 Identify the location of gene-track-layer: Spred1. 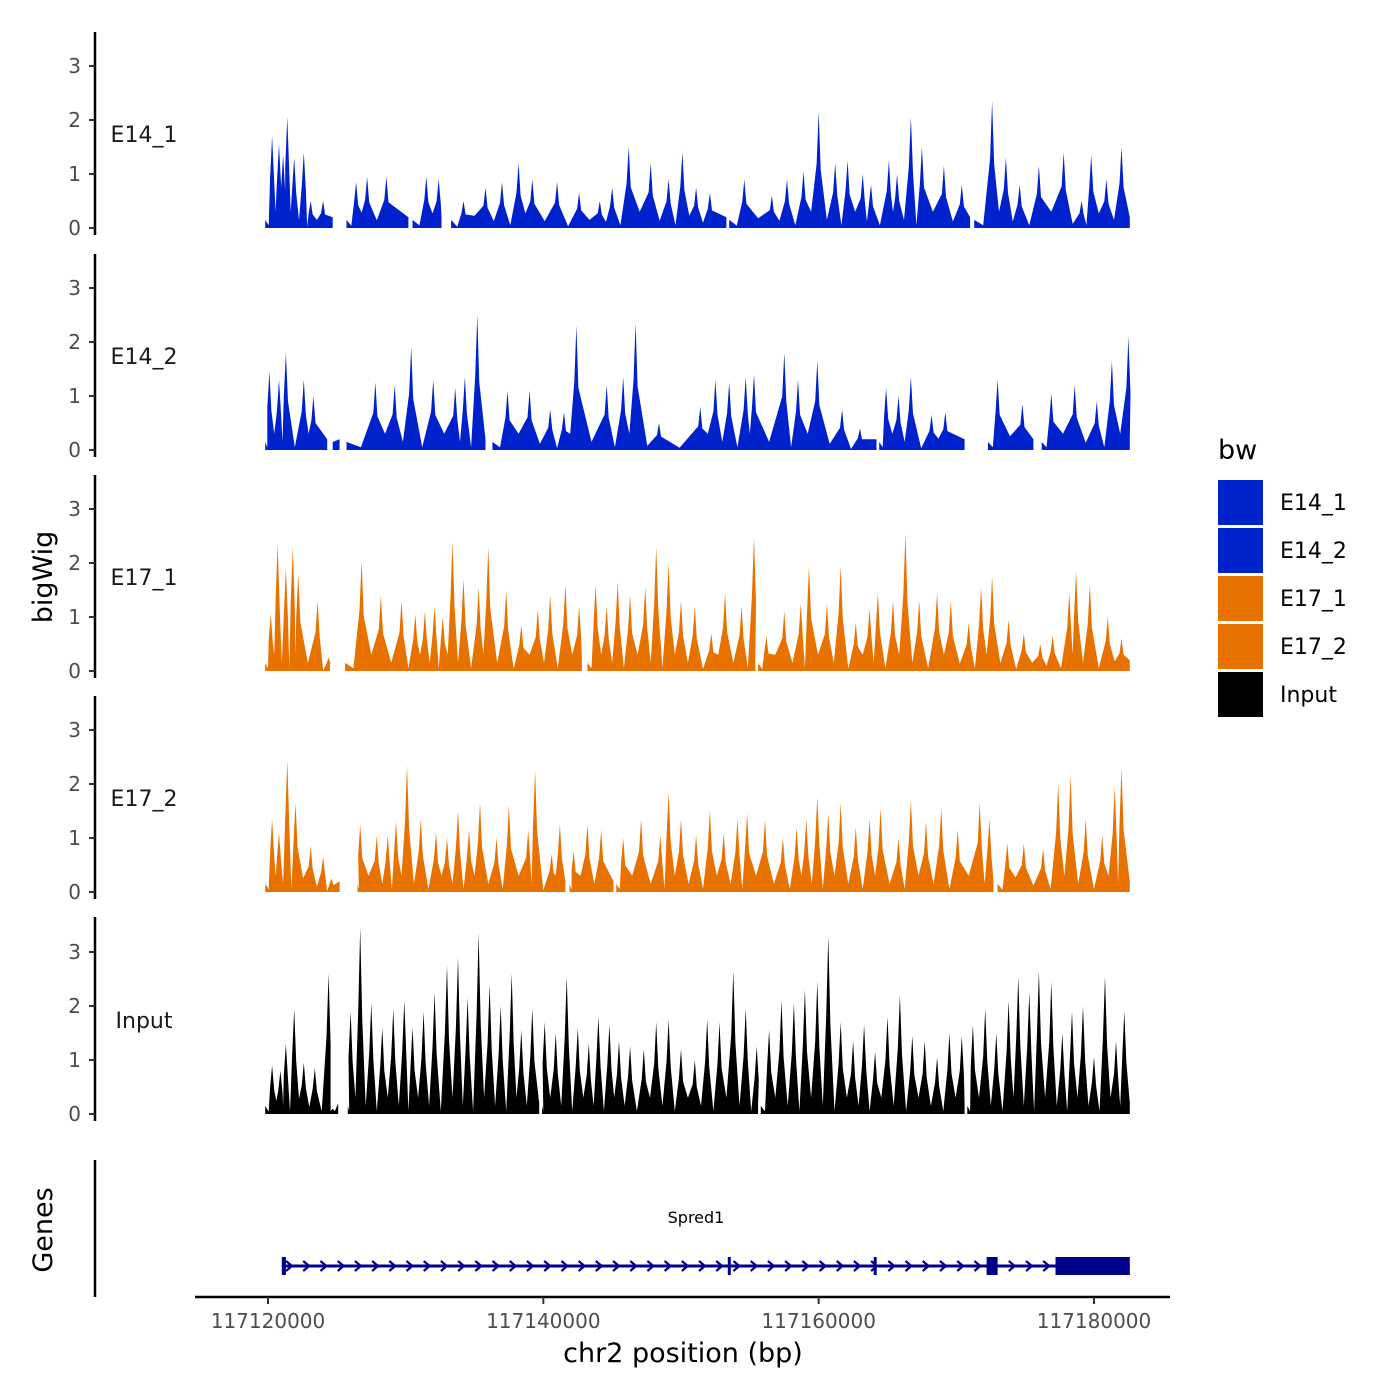
(611, 1228).